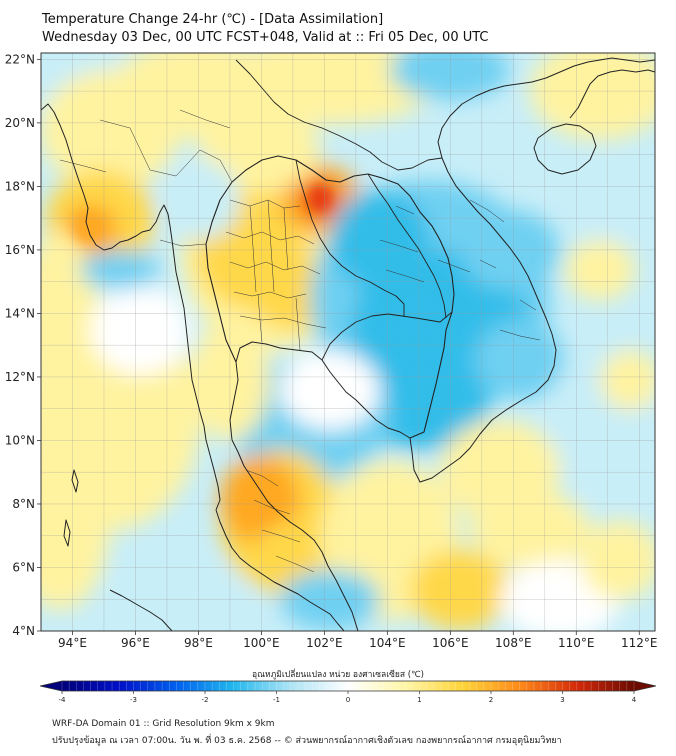  Describe the element at coordinates (387, 643) in the screenshot. I see `lon-tick-label: 104°E` at that location.